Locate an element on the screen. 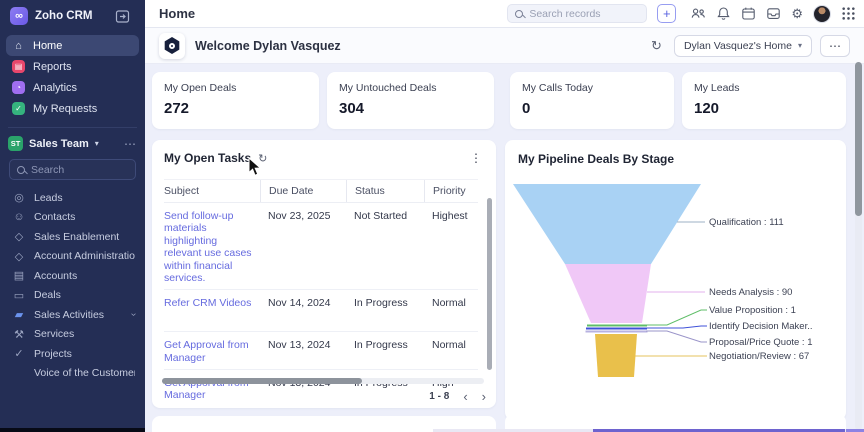  sidebar-header: ∞ Zoho CRM is located at coordinates (72, 15).